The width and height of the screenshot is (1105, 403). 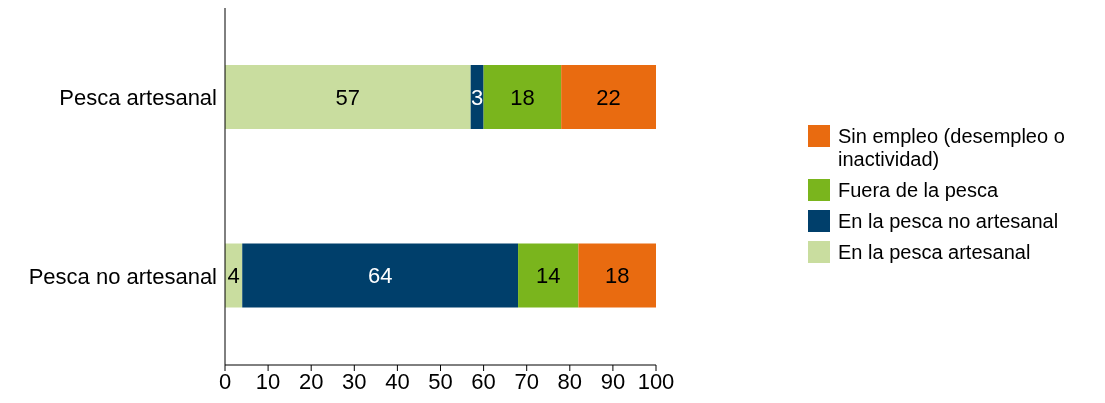 I want to click on legend-label: Fuera de la pesca, so click(x=918, y=190).